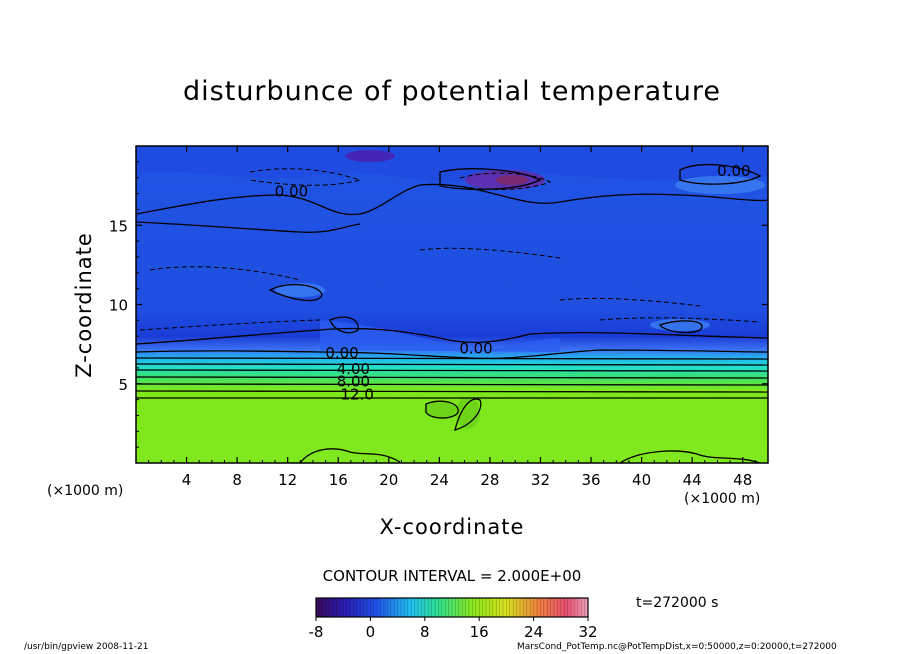  I want to click on x-tick-label: 16, so click(338, 480).